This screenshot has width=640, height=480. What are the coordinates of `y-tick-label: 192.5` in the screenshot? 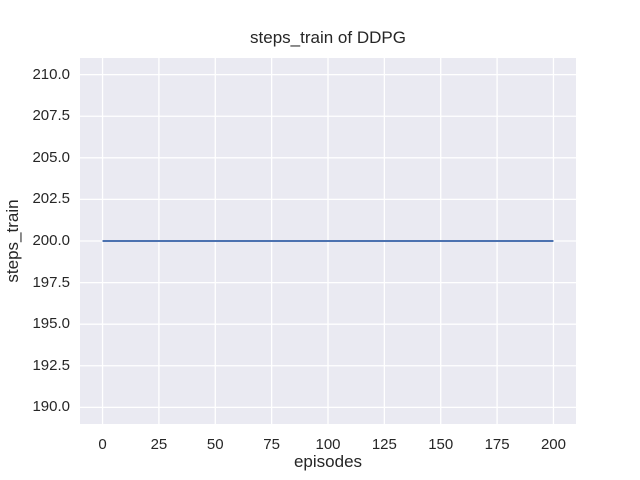 It's located at (51, 365).